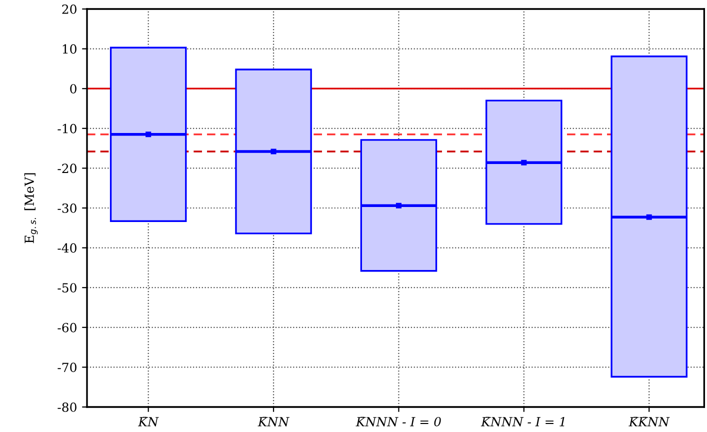  Describe the element at coordinates (67, 367) in the screenshot. I see `y-tick-label: -70` at that location.